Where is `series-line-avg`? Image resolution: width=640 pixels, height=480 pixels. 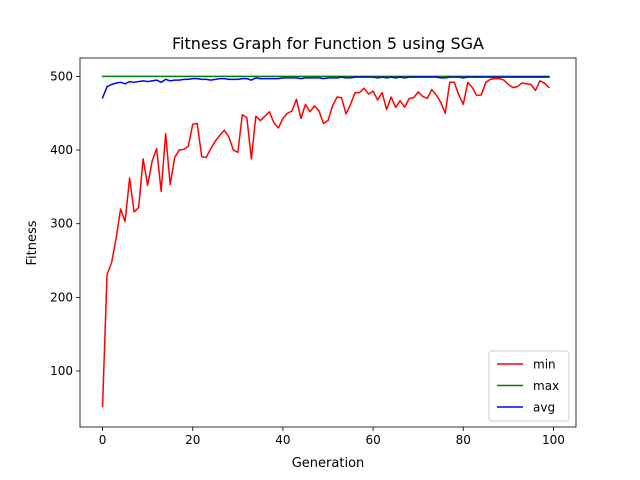 series-line-avg is located at coordinates (325, 87).